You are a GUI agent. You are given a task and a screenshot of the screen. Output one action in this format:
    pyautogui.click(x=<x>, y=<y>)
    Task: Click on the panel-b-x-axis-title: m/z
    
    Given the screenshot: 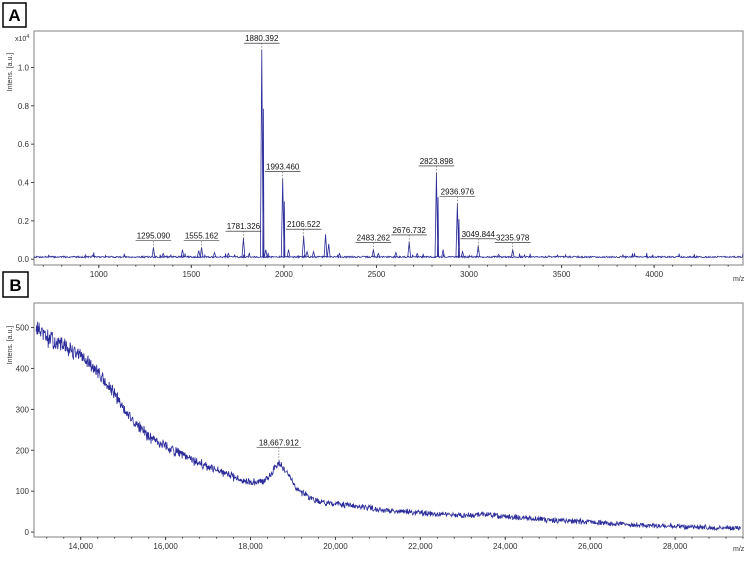 What is the action you would take?
    pyautogui.click(x=739, y=549)
    